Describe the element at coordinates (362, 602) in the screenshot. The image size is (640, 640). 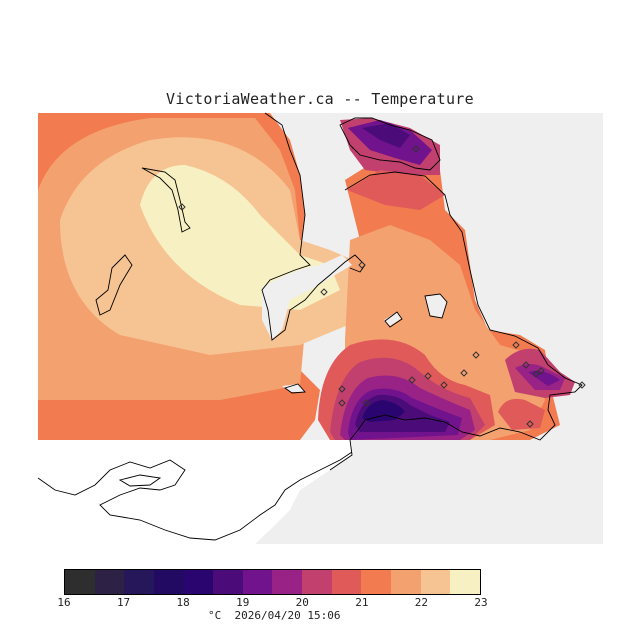
I see `tick-label: 21` at that location.